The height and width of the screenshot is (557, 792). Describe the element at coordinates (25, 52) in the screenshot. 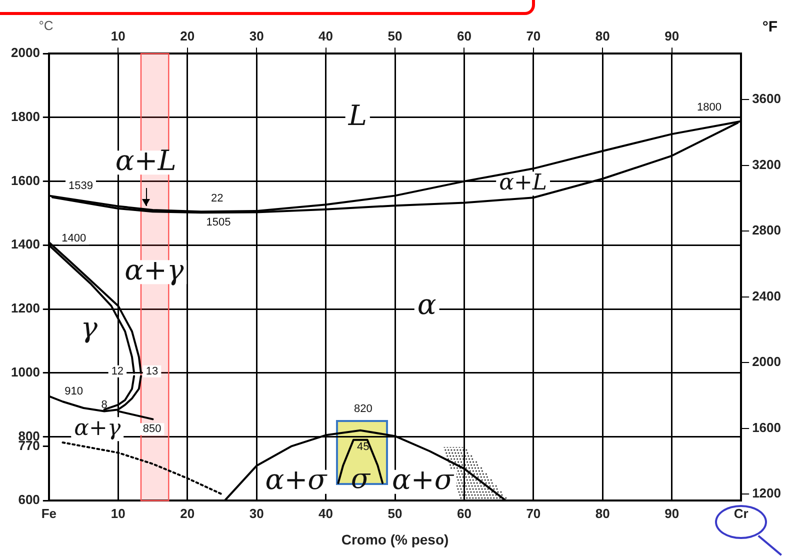

I see `y-tick-label: 2000` at that location.